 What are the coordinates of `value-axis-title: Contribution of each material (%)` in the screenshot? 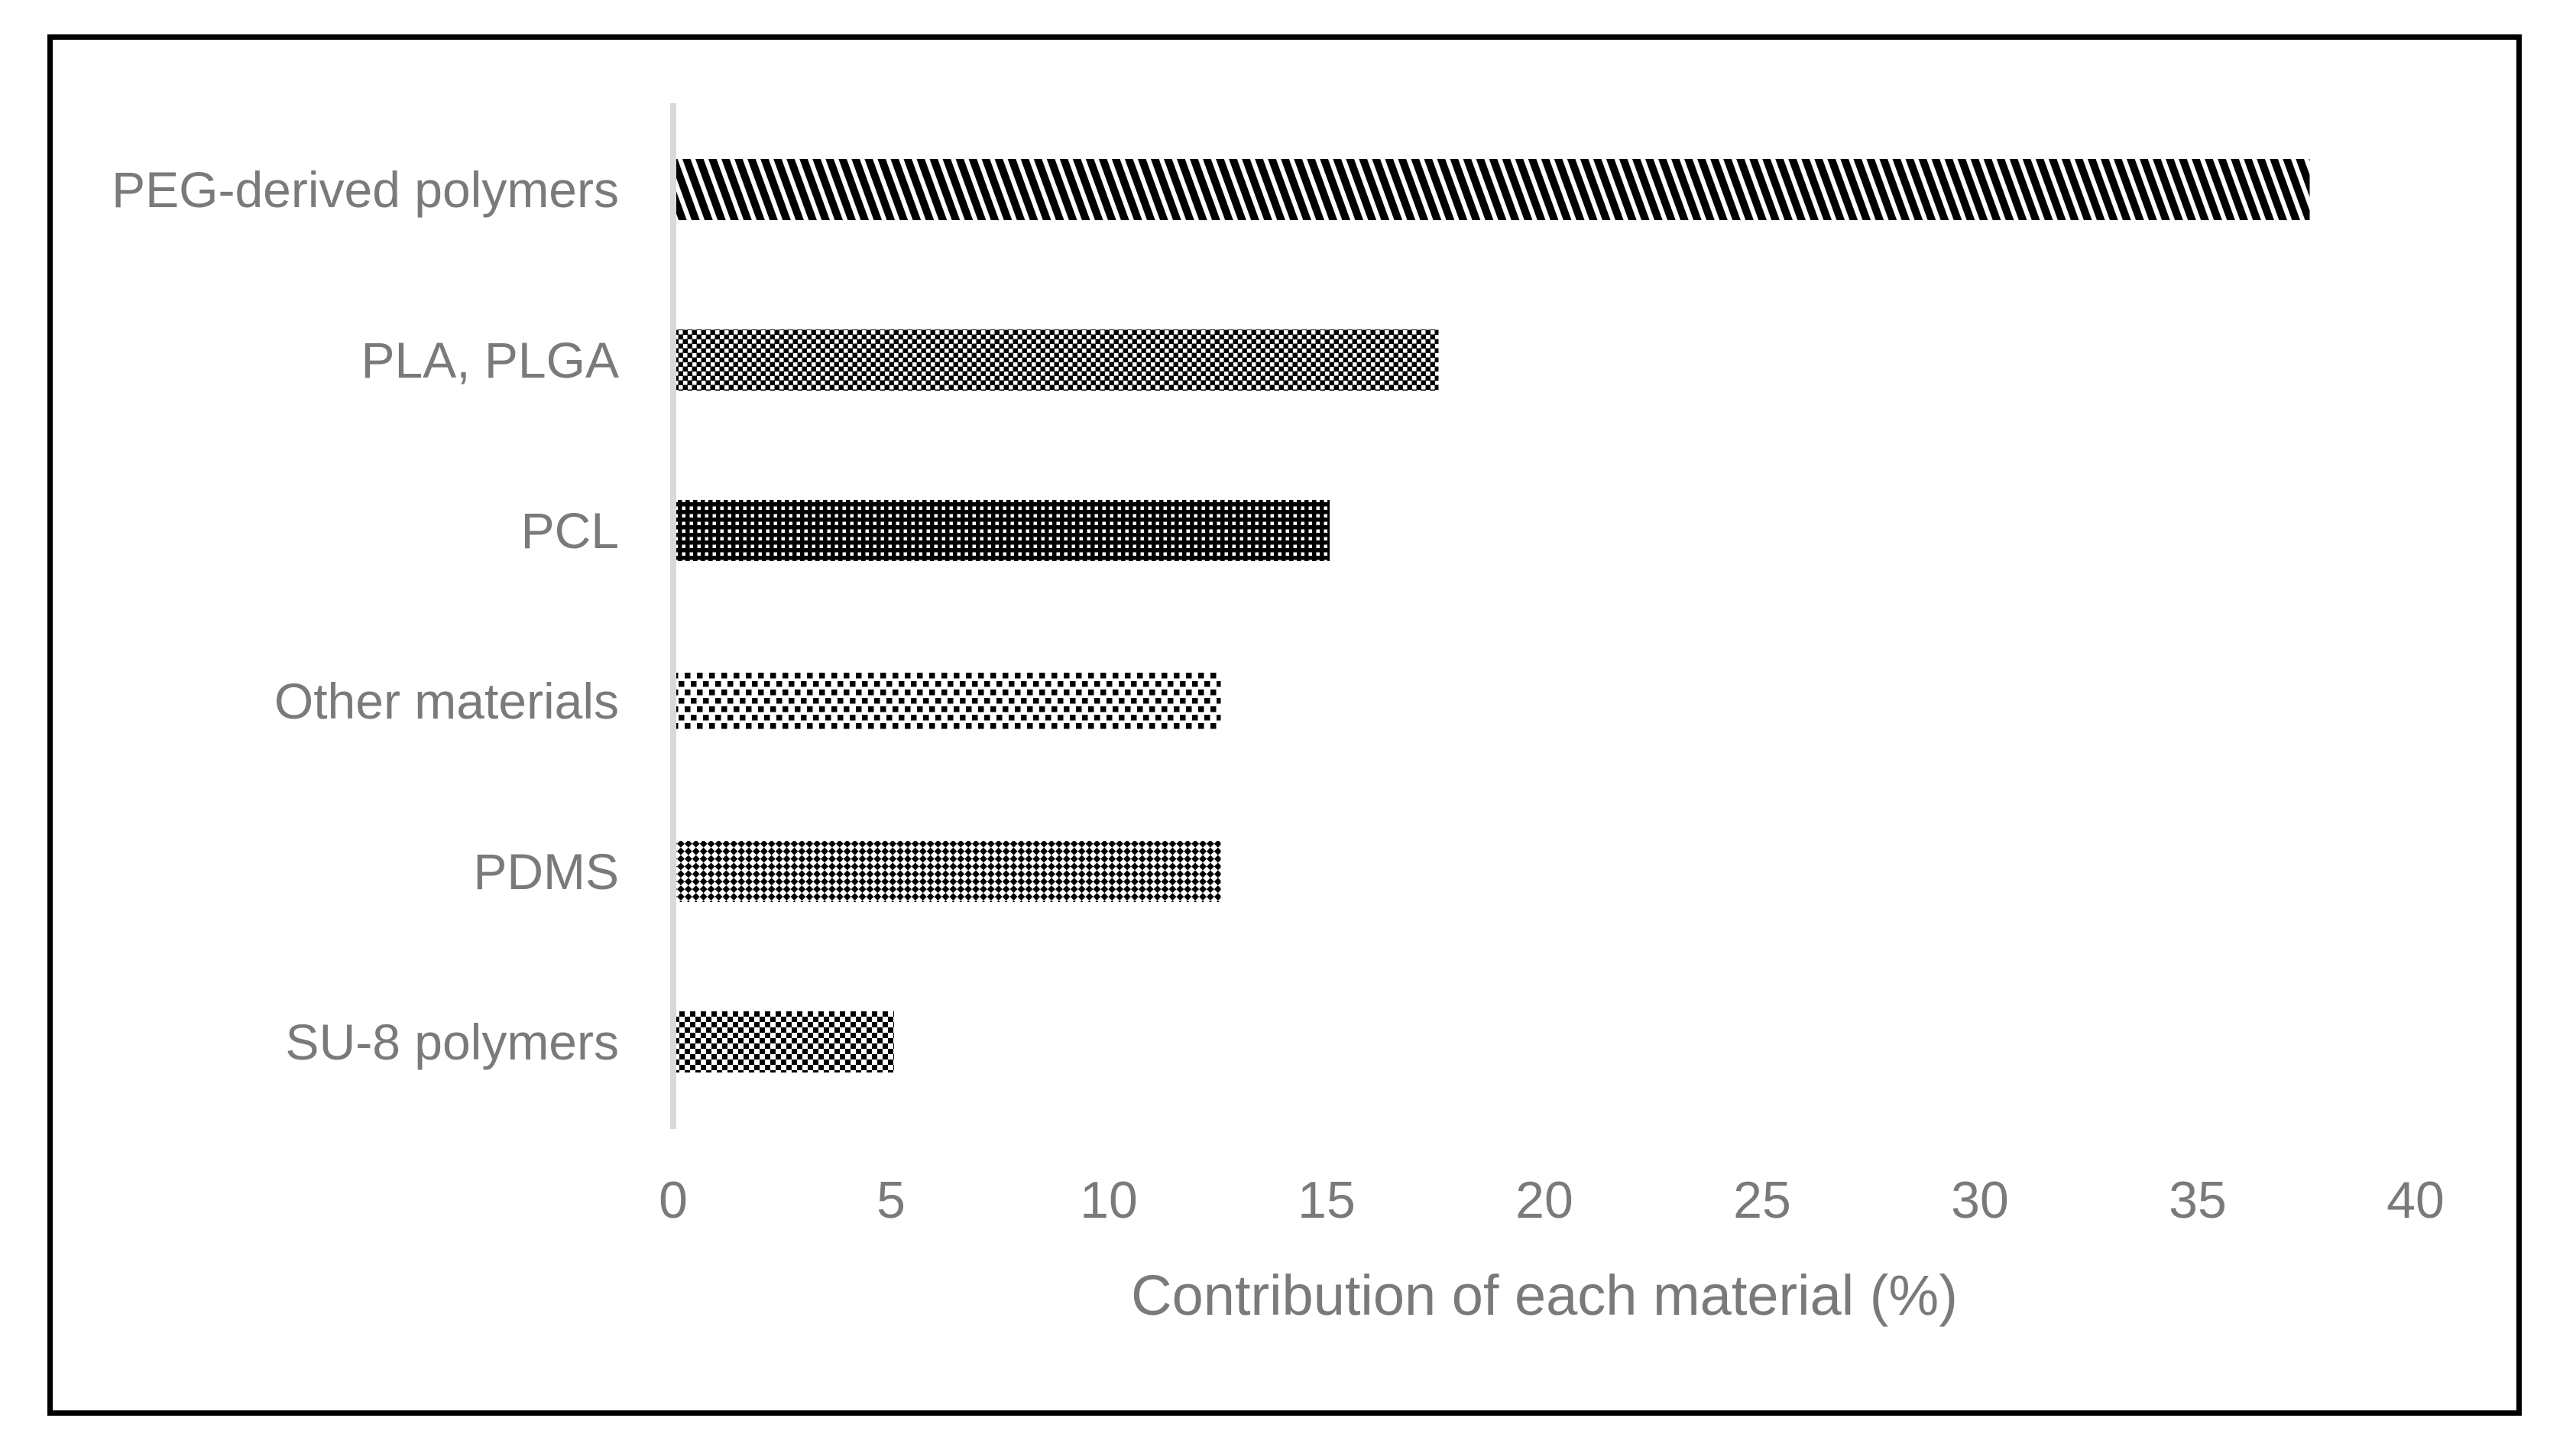 It's located at (1545, 1295).